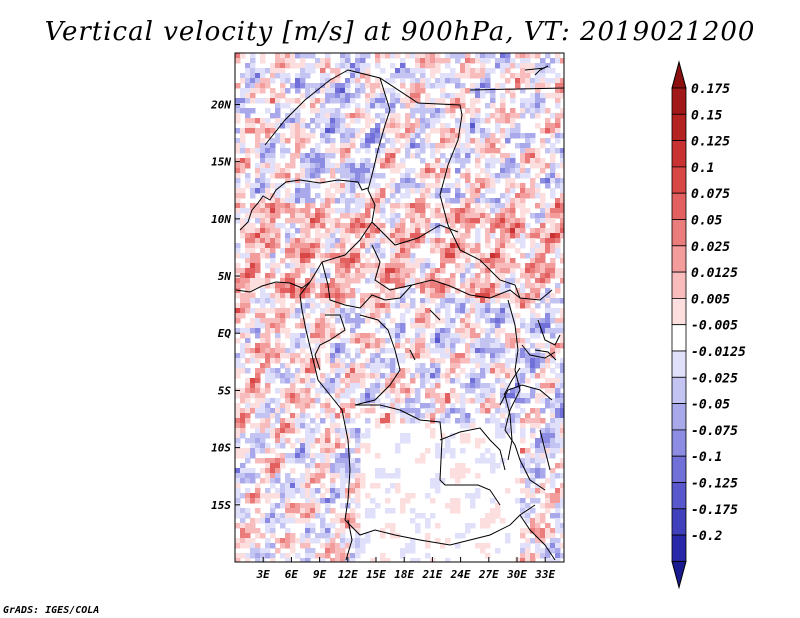  What do you see at coordinates (710, 89) in the screenshot?
I see `colorbar-label: 0.175` at bounding box center [710, 89].